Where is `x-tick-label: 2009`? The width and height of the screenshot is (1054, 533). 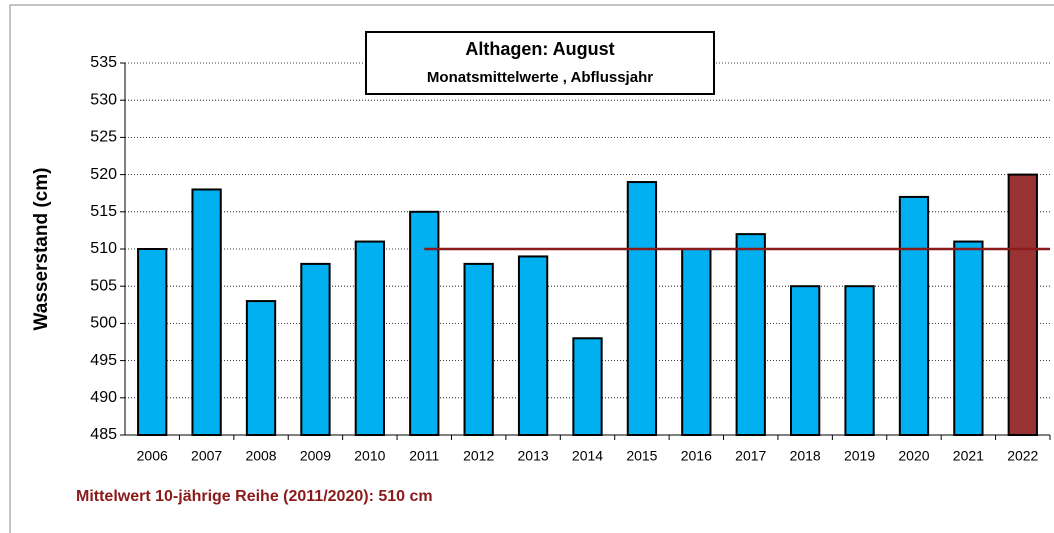
x-tick-label: 2009 is located at coordinates (315, 456).